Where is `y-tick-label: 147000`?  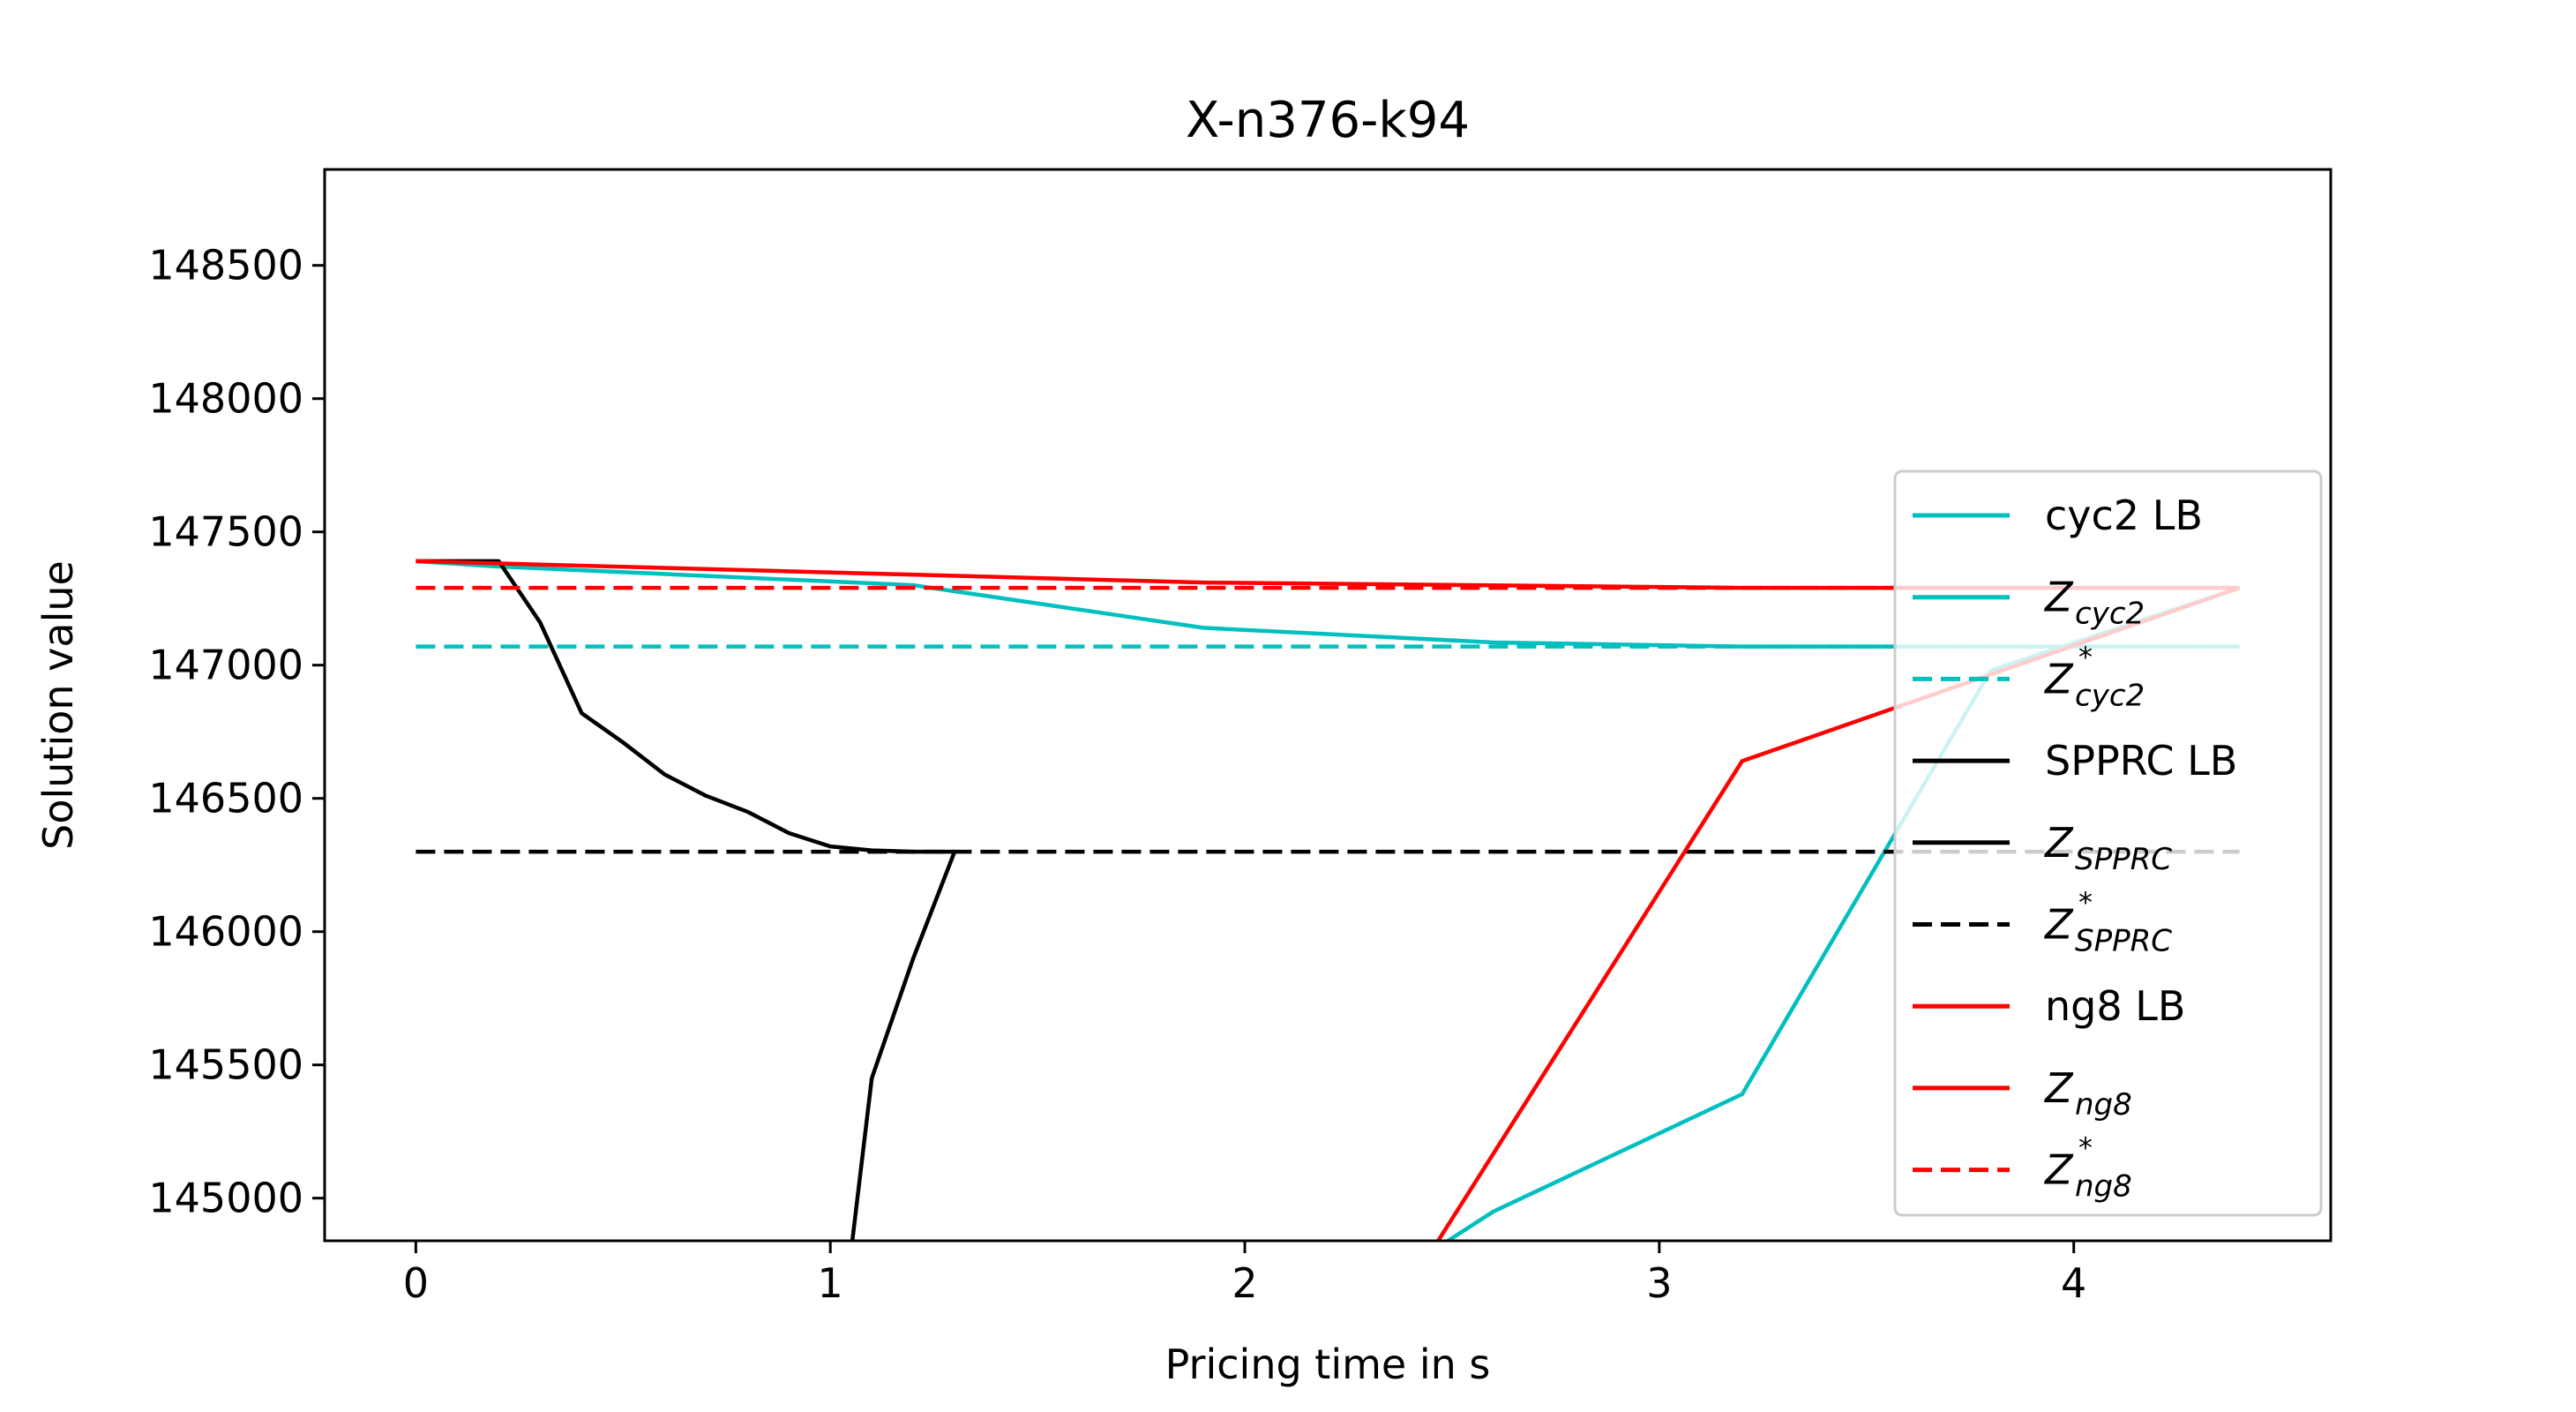
y-tick-label: 147000 is located at coordinates (226, 665).